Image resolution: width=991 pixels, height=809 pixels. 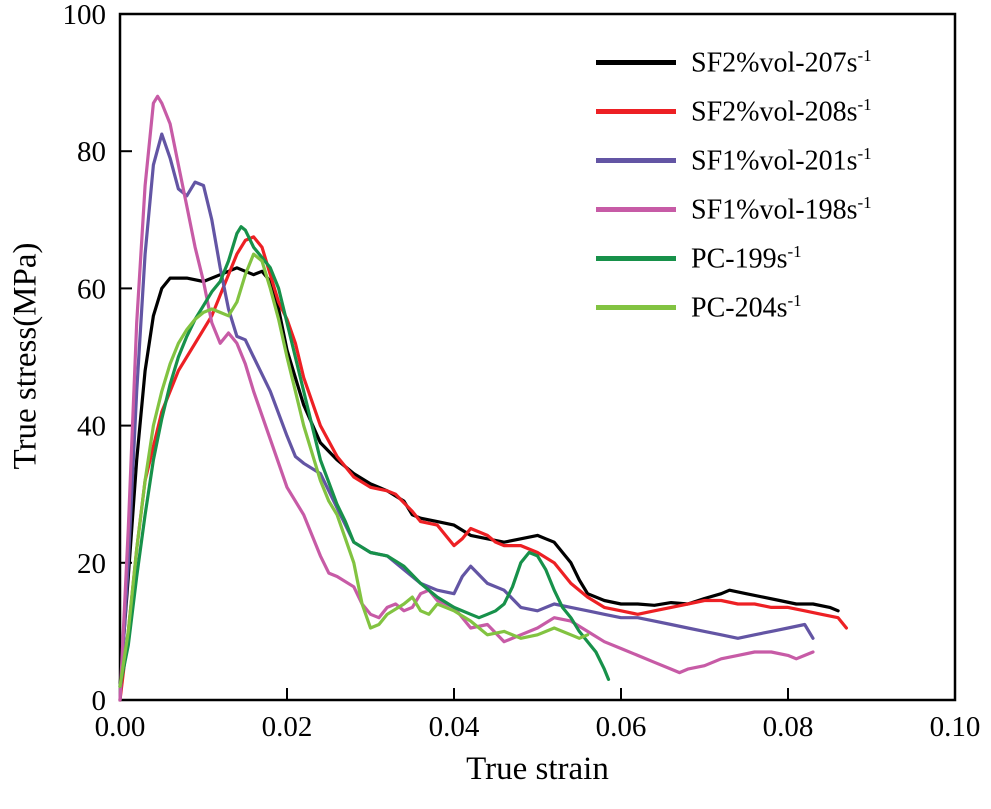 I want to click on x-tick-label: 0.10, so click(x=955, y=727).